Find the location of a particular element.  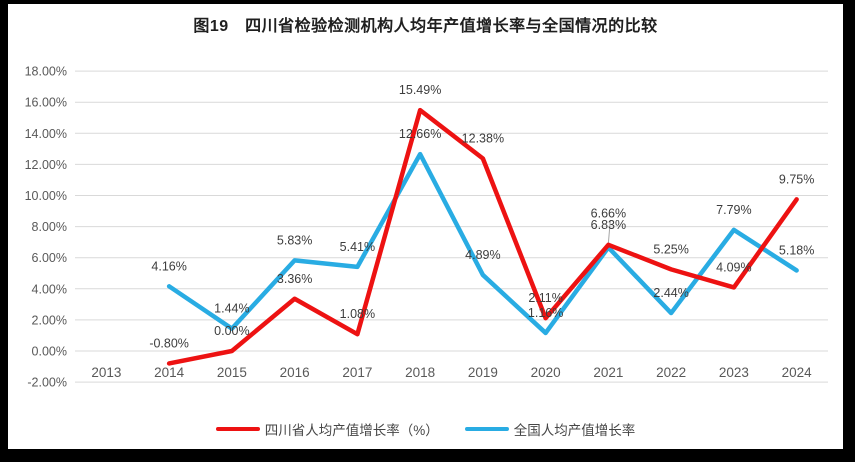

y-axis-tick-label: 8.00% is located at coordinates (49, 227).